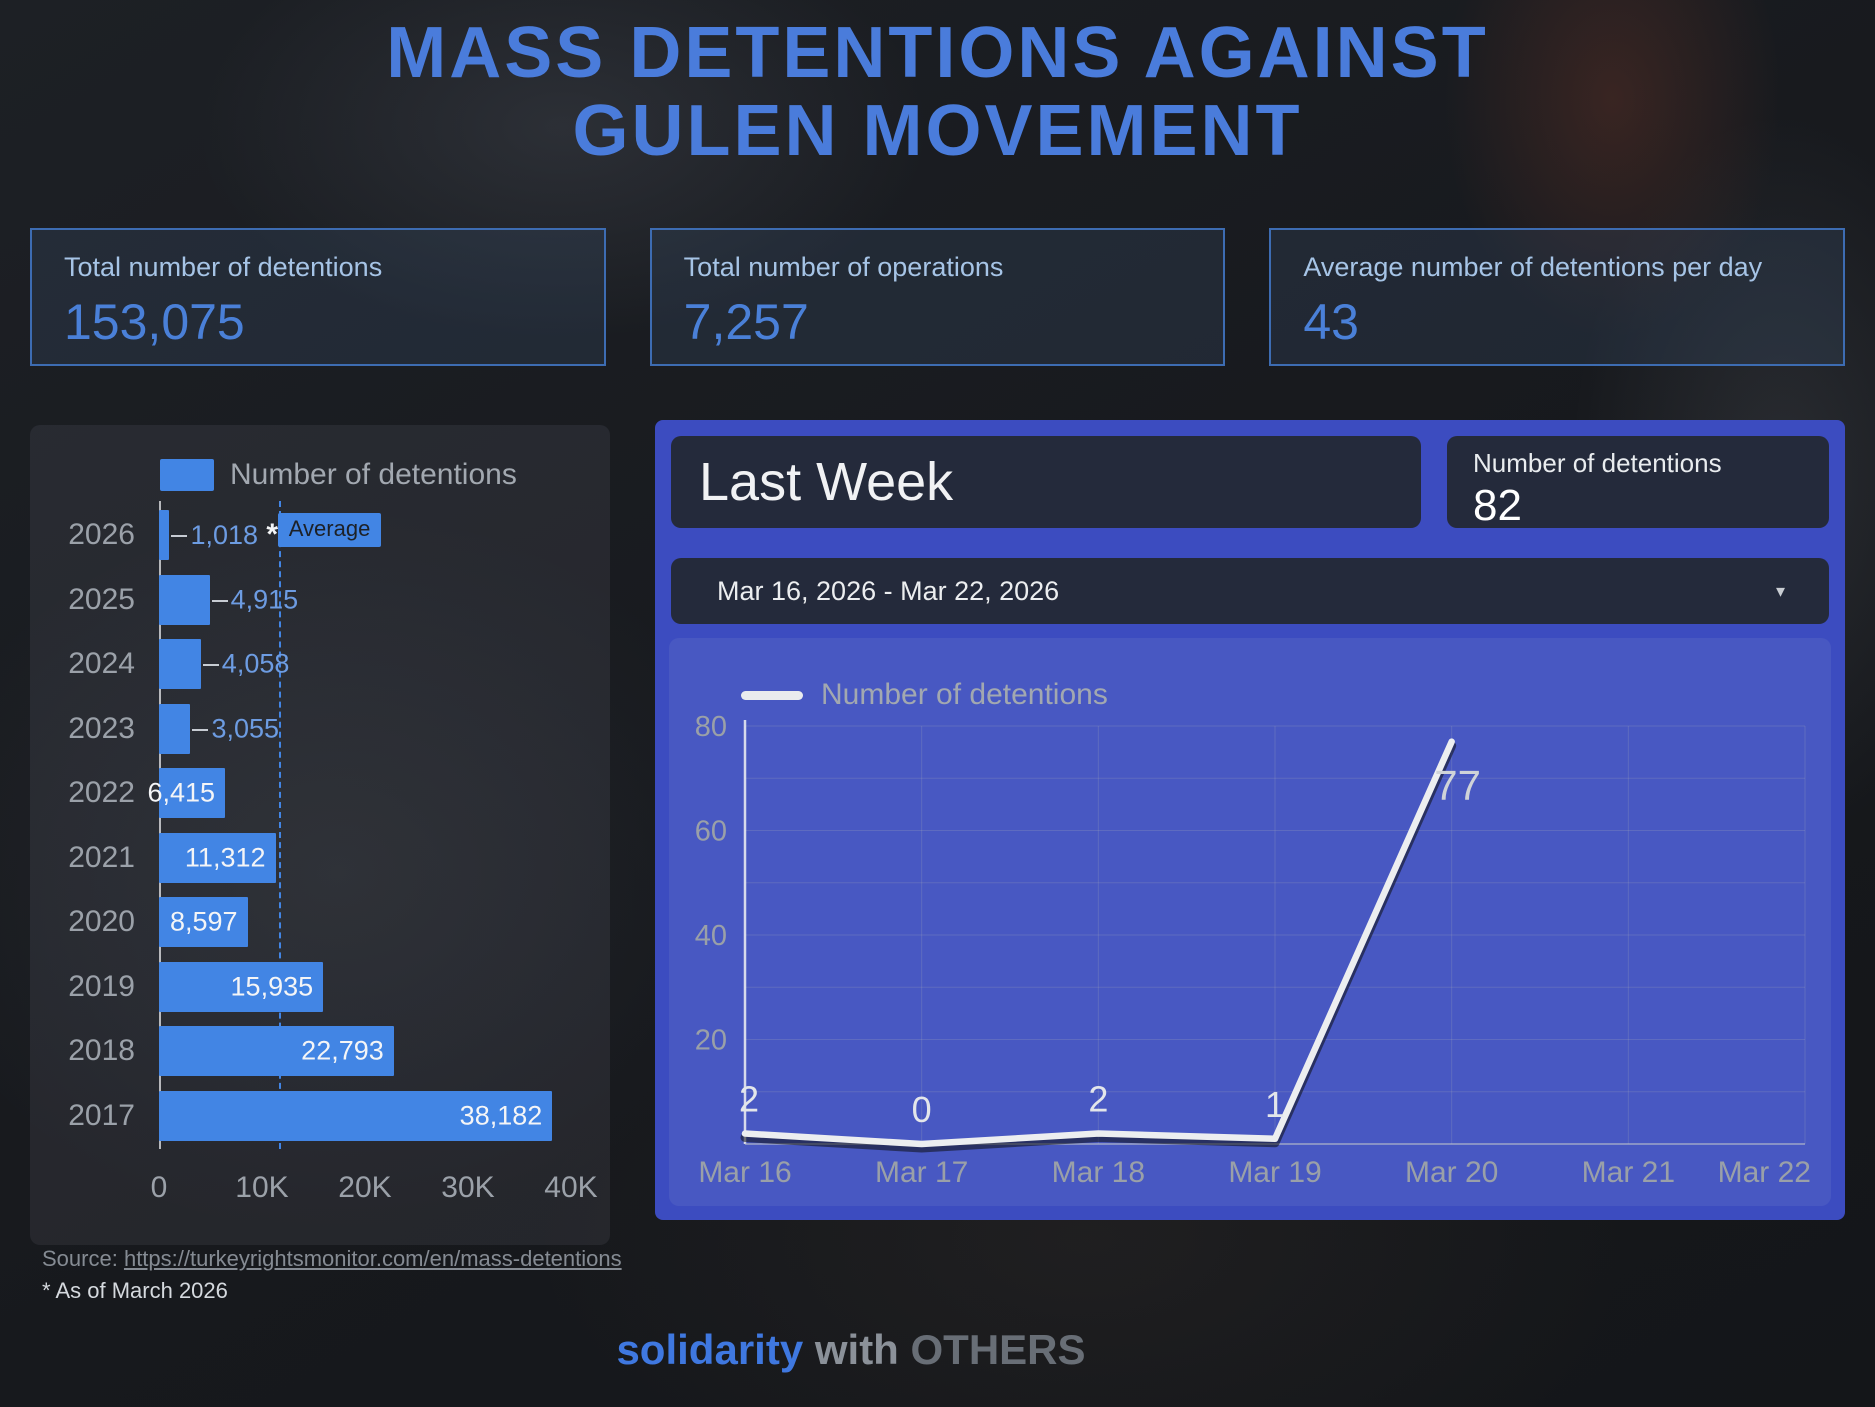 This screenshot has width=1875, height=1407. I want to click on line-chart-legend: Number of detentions, so click(924, 695).